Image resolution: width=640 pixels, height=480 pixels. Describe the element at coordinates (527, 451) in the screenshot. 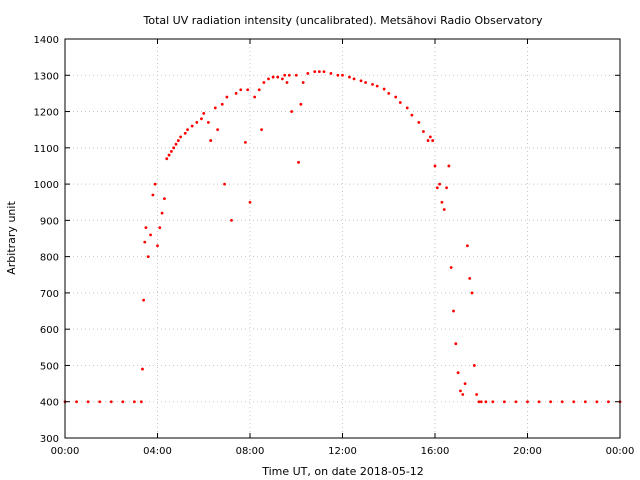

I see `x-tick-label: 20:00` at that location.